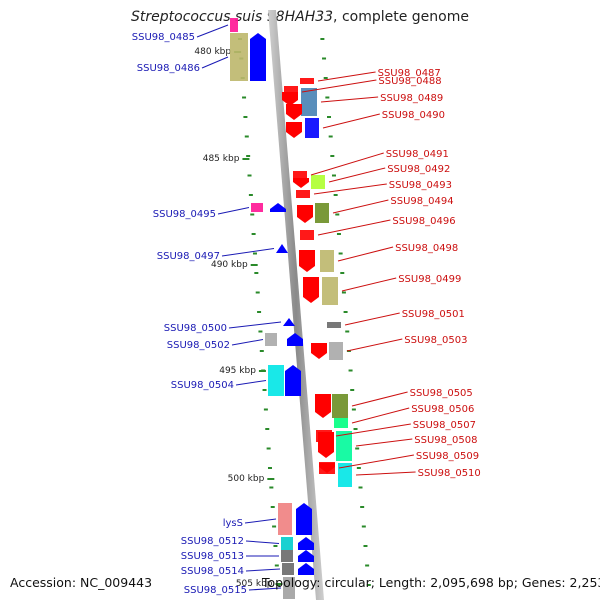 Image resolution: width=600 pixels, height=600 pixels. Describe the element at coordinates (347, 164) in the screenshot. I see `gene-ssu98-0491-leader` at that location.